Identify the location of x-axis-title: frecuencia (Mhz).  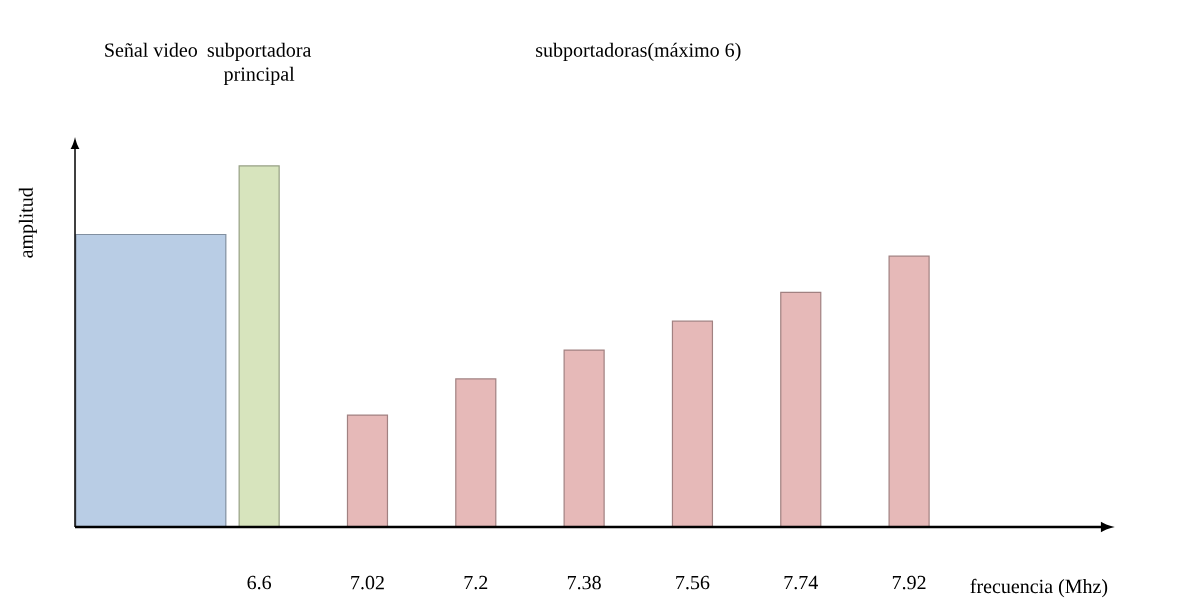
(1039, 588).